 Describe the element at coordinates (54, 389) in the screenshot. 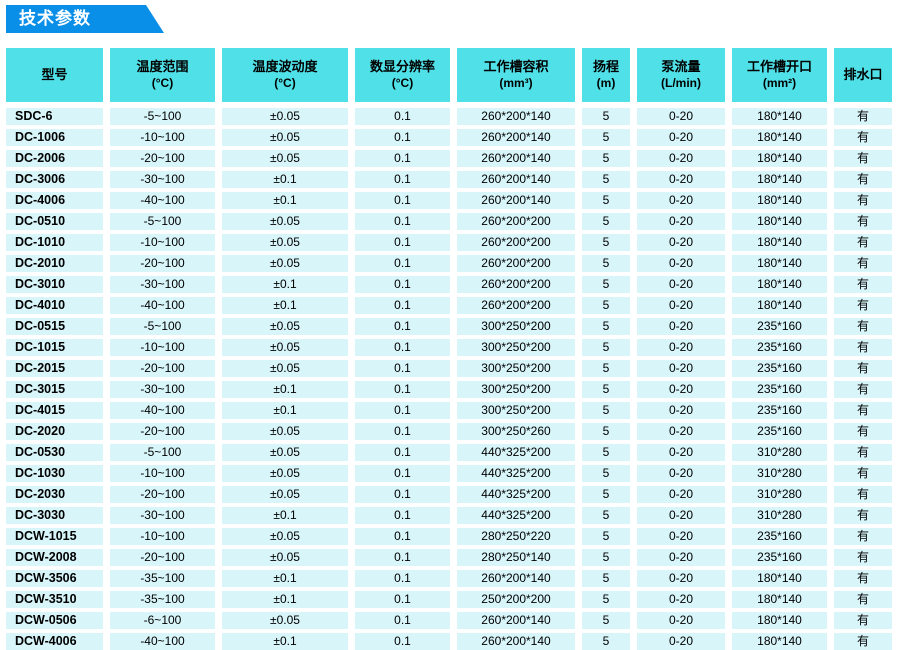

I see `model-cell: DC-3015` at that location.